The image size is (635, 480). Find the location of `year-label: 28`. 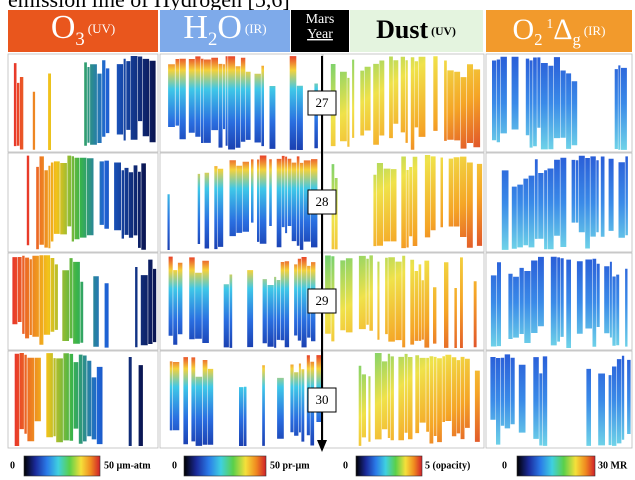

year-label: 28 is located at coordinates (322, 201).